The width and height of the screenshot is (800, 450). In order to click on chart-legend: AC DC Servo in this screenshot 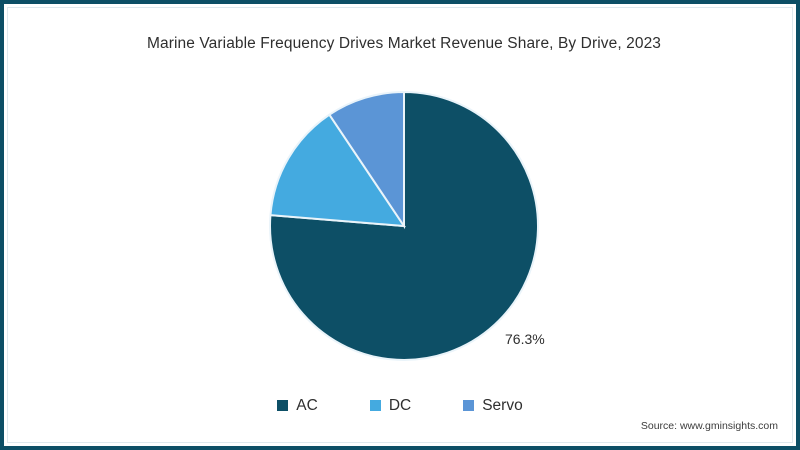, I will do `click(400, 406)`.